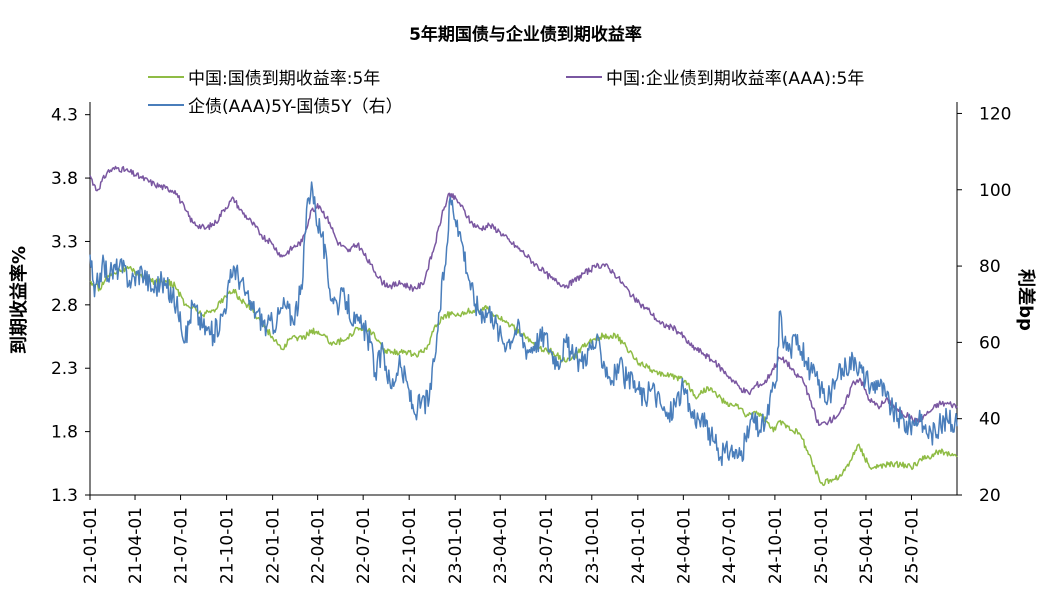 The height and width of the screenshot is (611, 1051). What do you see at coordinates (990, 496) in the screenshot?
I see `y-right-tick-label: 20` at bounding box center [990, 496].